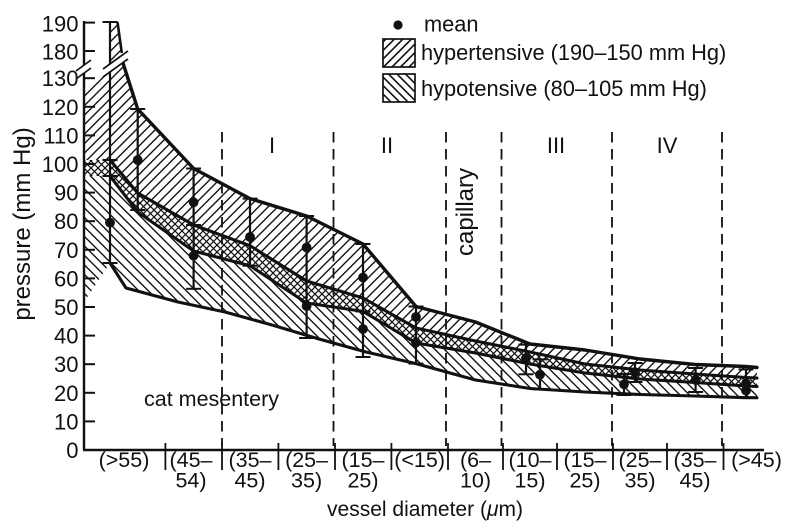  What do you see at coordinates (60, 24) in the screenshot?
I see `svg-text: 190` at bounding box center [60, 24].